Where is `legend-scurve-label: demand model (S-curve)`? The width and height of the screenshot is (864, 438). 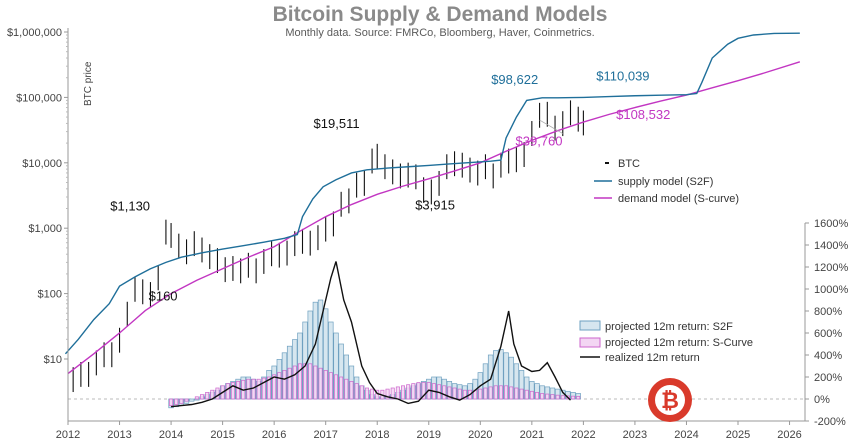
legend-scurve-label: demand model (S-curve) is located at coordinates (678, 199).